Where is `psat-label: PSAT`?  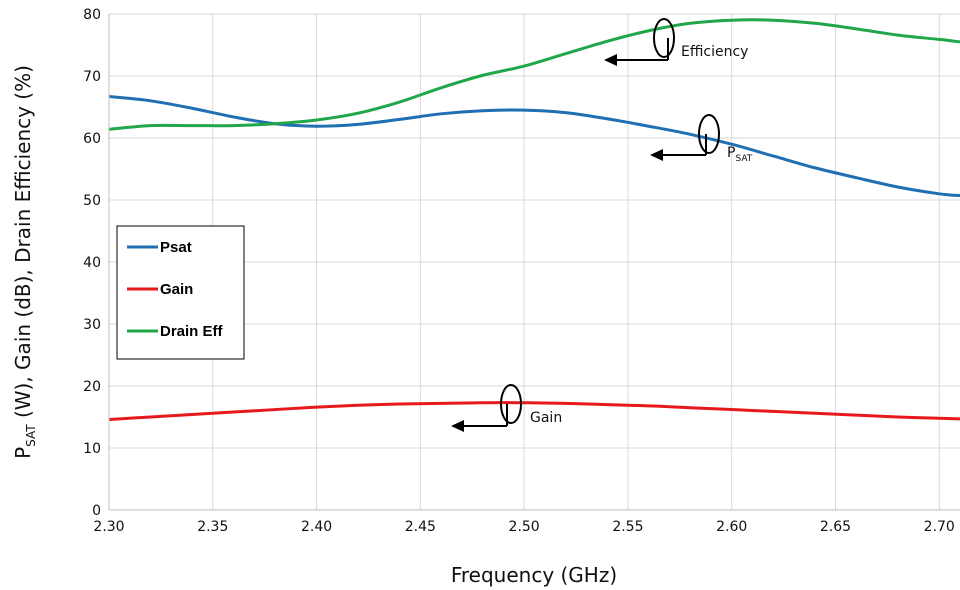
psat-label: PSAT is located at coordinates (740, 154).